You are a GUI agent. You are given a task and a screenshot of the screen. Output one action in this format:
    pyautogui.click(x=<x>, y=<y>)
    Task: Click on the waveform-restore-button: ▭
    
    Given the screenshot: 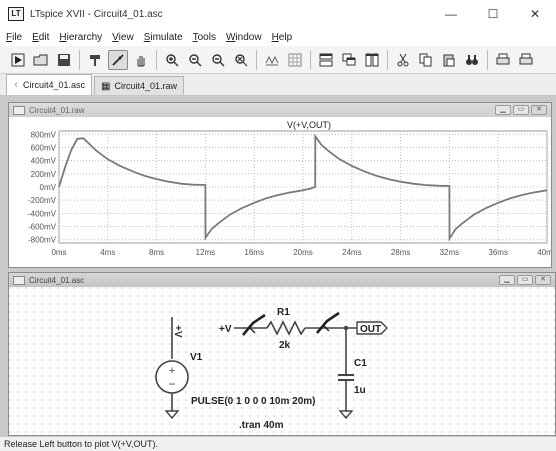 What is the action you would take?
    pyautogui.click(x=521, y=110)
    